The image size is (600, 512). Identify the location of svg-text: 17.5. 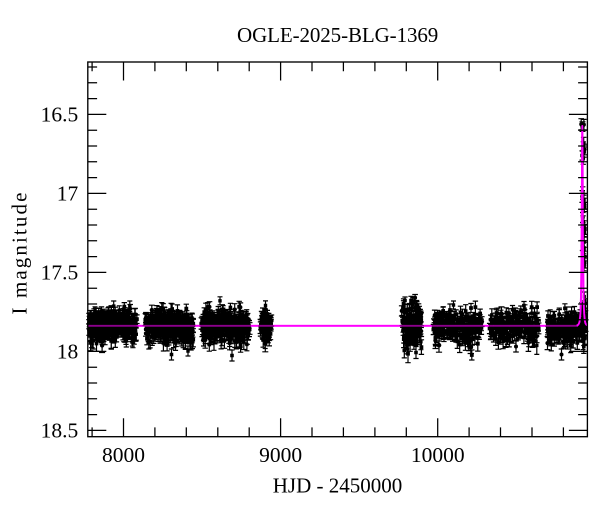
(60, 273).